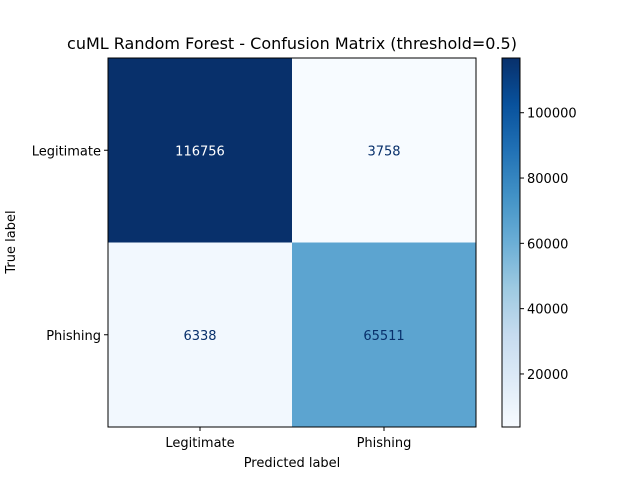  I want to click on cell-value-label: 116756, so click(200, 151).